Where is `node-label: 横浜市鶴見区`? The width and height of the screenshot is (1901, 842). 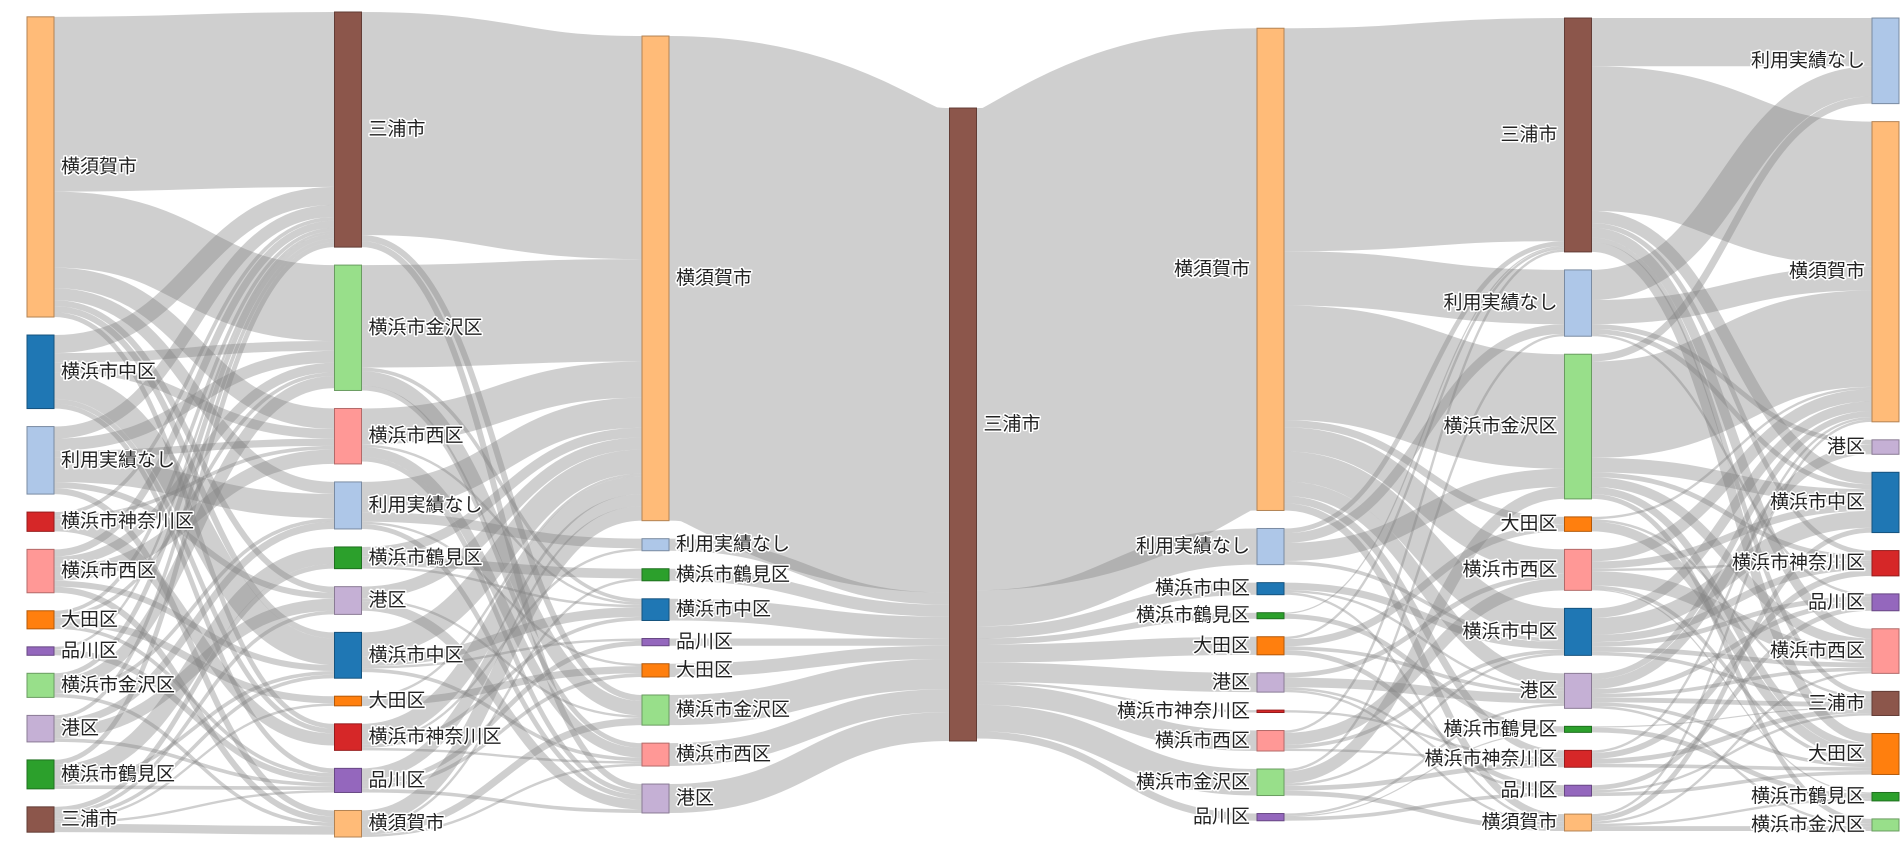
node-label: 横浜市鶴見区 is located at coordinates (1193, 615).